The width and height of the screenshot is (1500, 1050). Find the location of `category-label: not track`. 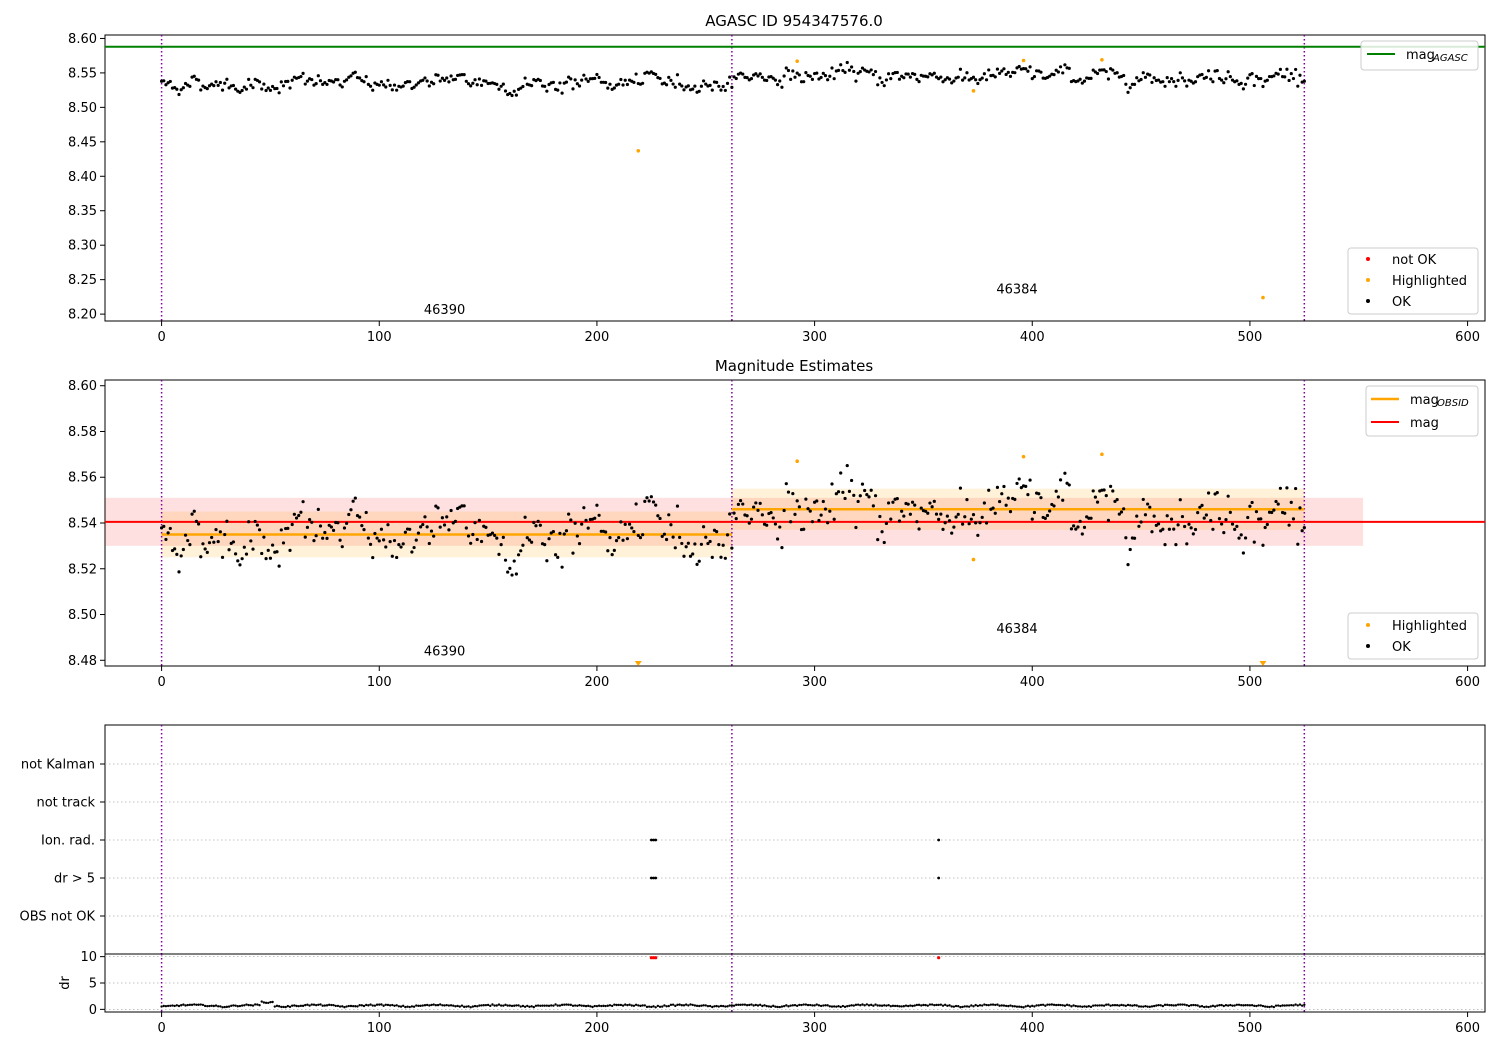

category-label: not track is located at coordinates (65, 803).